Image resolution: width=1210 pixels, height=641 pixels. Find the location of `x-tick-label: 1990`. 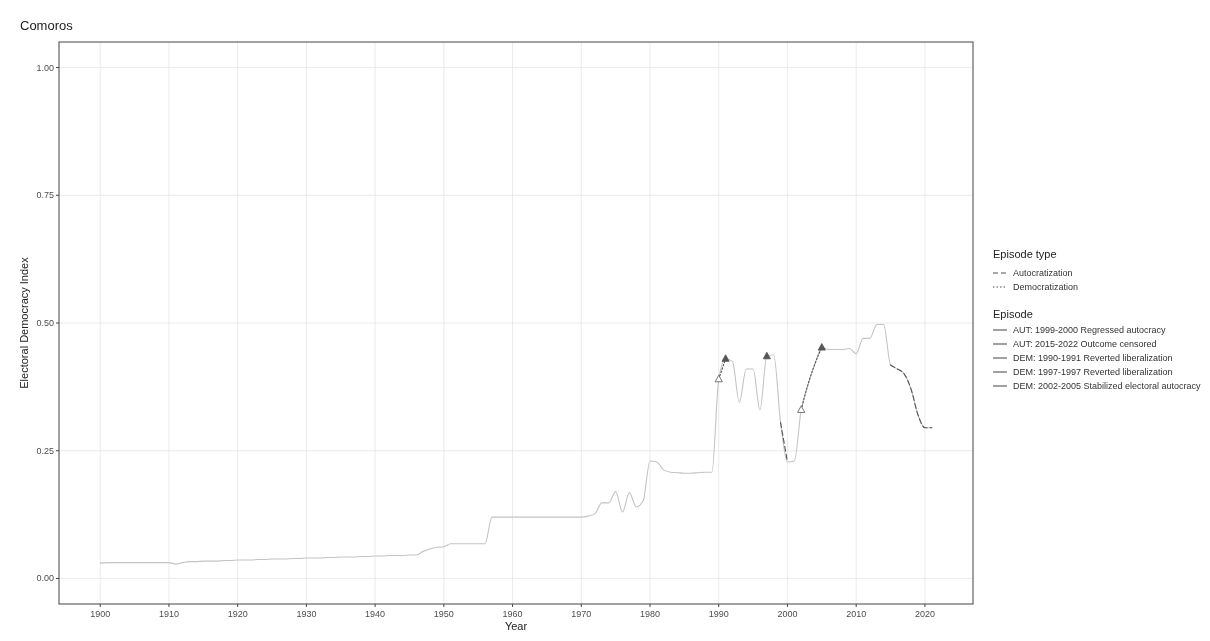

x-tick-label: 1990 is located at coordinates (718, 614).